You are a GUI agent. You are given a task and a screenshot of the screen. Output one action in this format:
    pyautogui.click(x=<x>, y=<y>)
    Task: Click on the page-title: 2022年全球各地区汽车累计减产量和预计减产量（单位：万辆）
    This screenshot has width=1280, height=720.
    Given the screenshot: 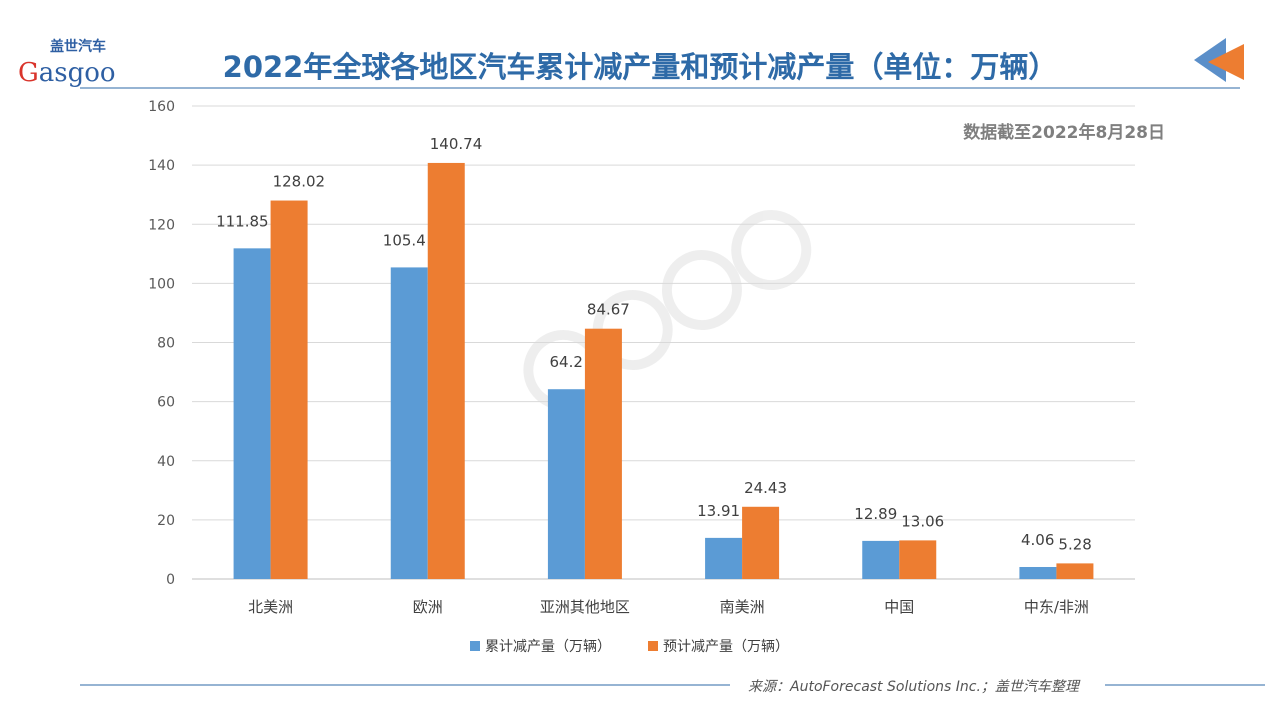 What is the action you would take?
    pyautogui.click(x=640, y=67)
    